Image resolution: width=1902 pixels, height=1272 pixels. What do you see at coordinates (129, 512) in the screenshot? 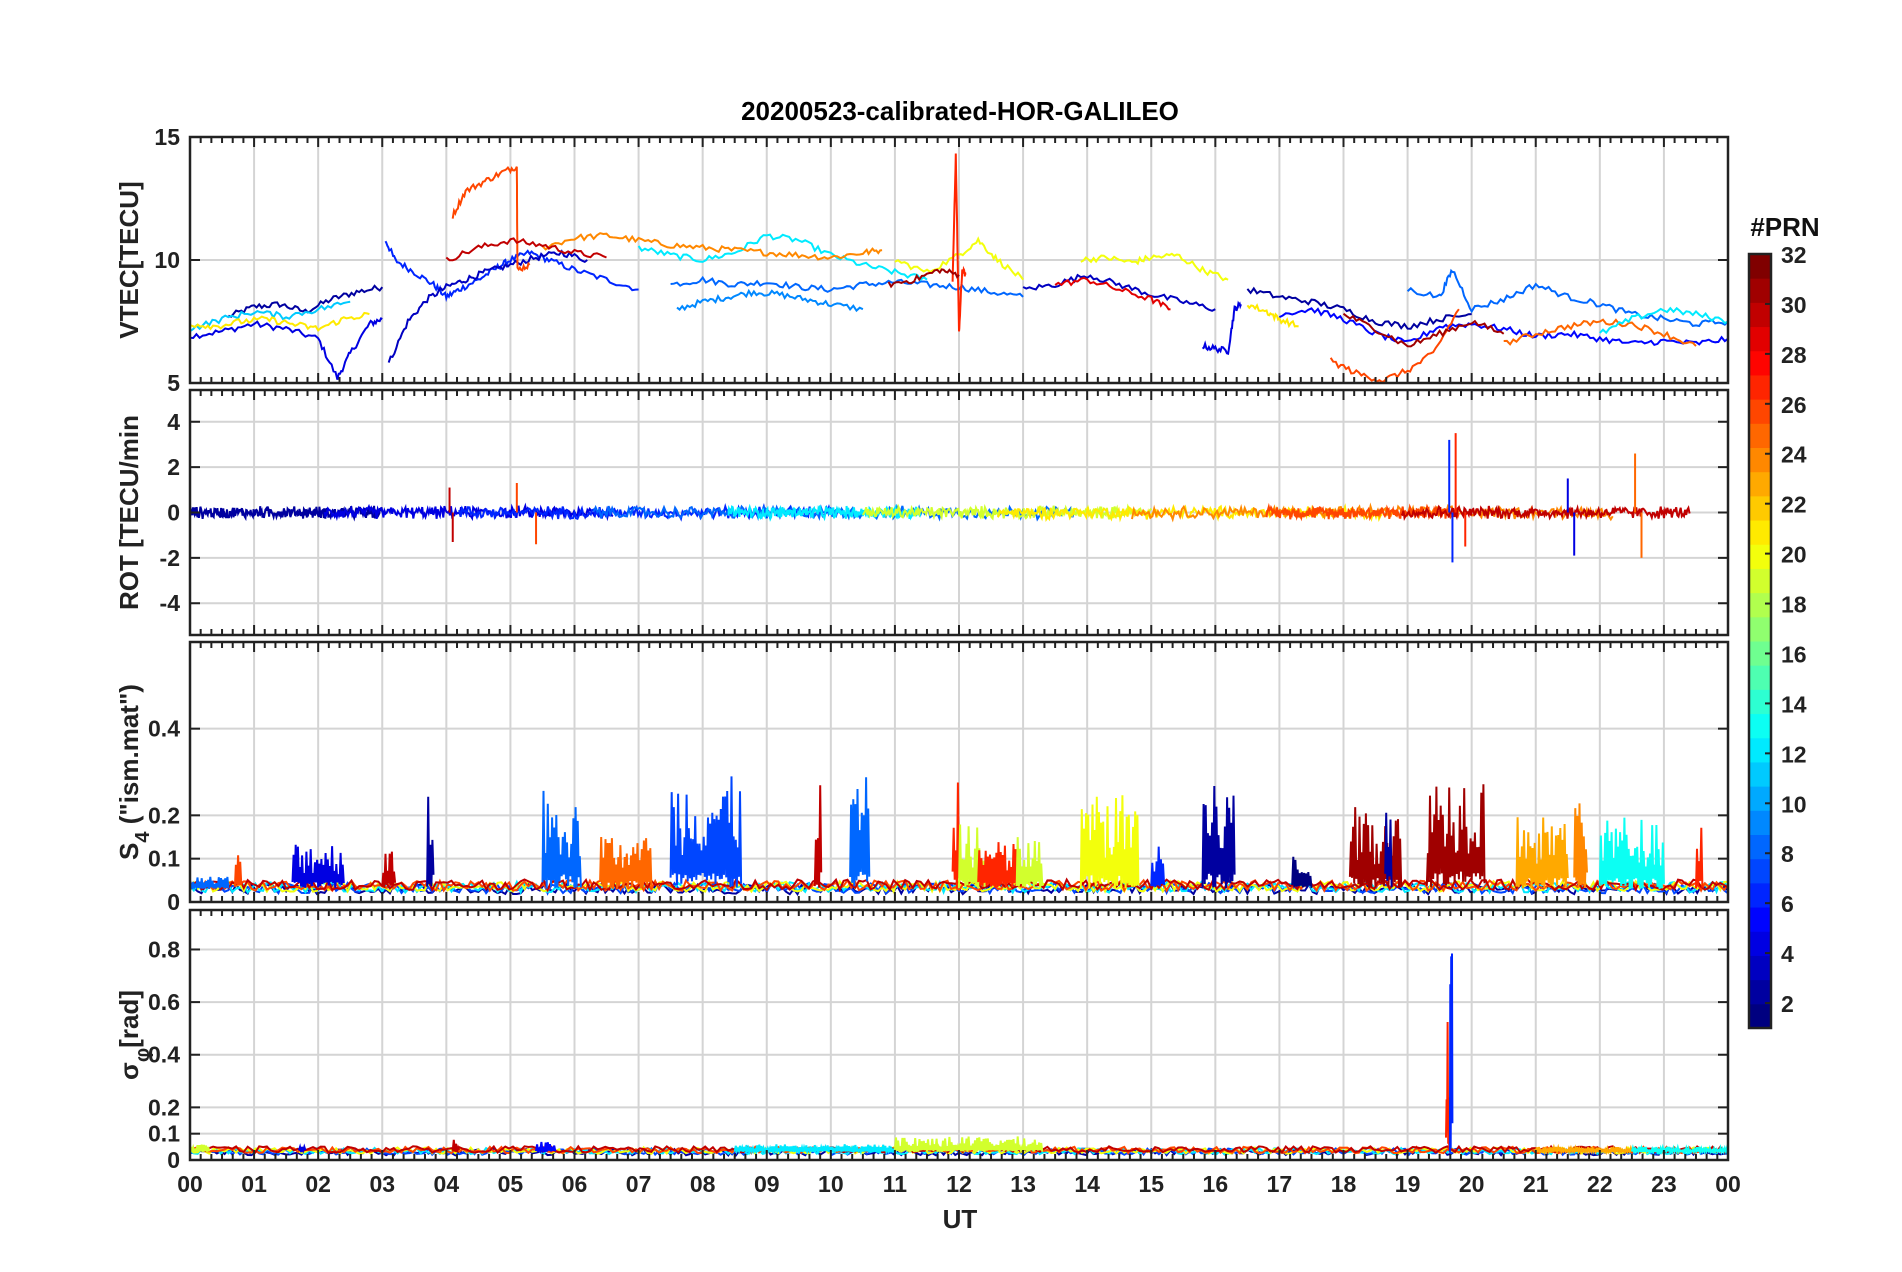
I see `rot-y-axis-label: ROT [TECU/min` at bounding box center [129, 512].